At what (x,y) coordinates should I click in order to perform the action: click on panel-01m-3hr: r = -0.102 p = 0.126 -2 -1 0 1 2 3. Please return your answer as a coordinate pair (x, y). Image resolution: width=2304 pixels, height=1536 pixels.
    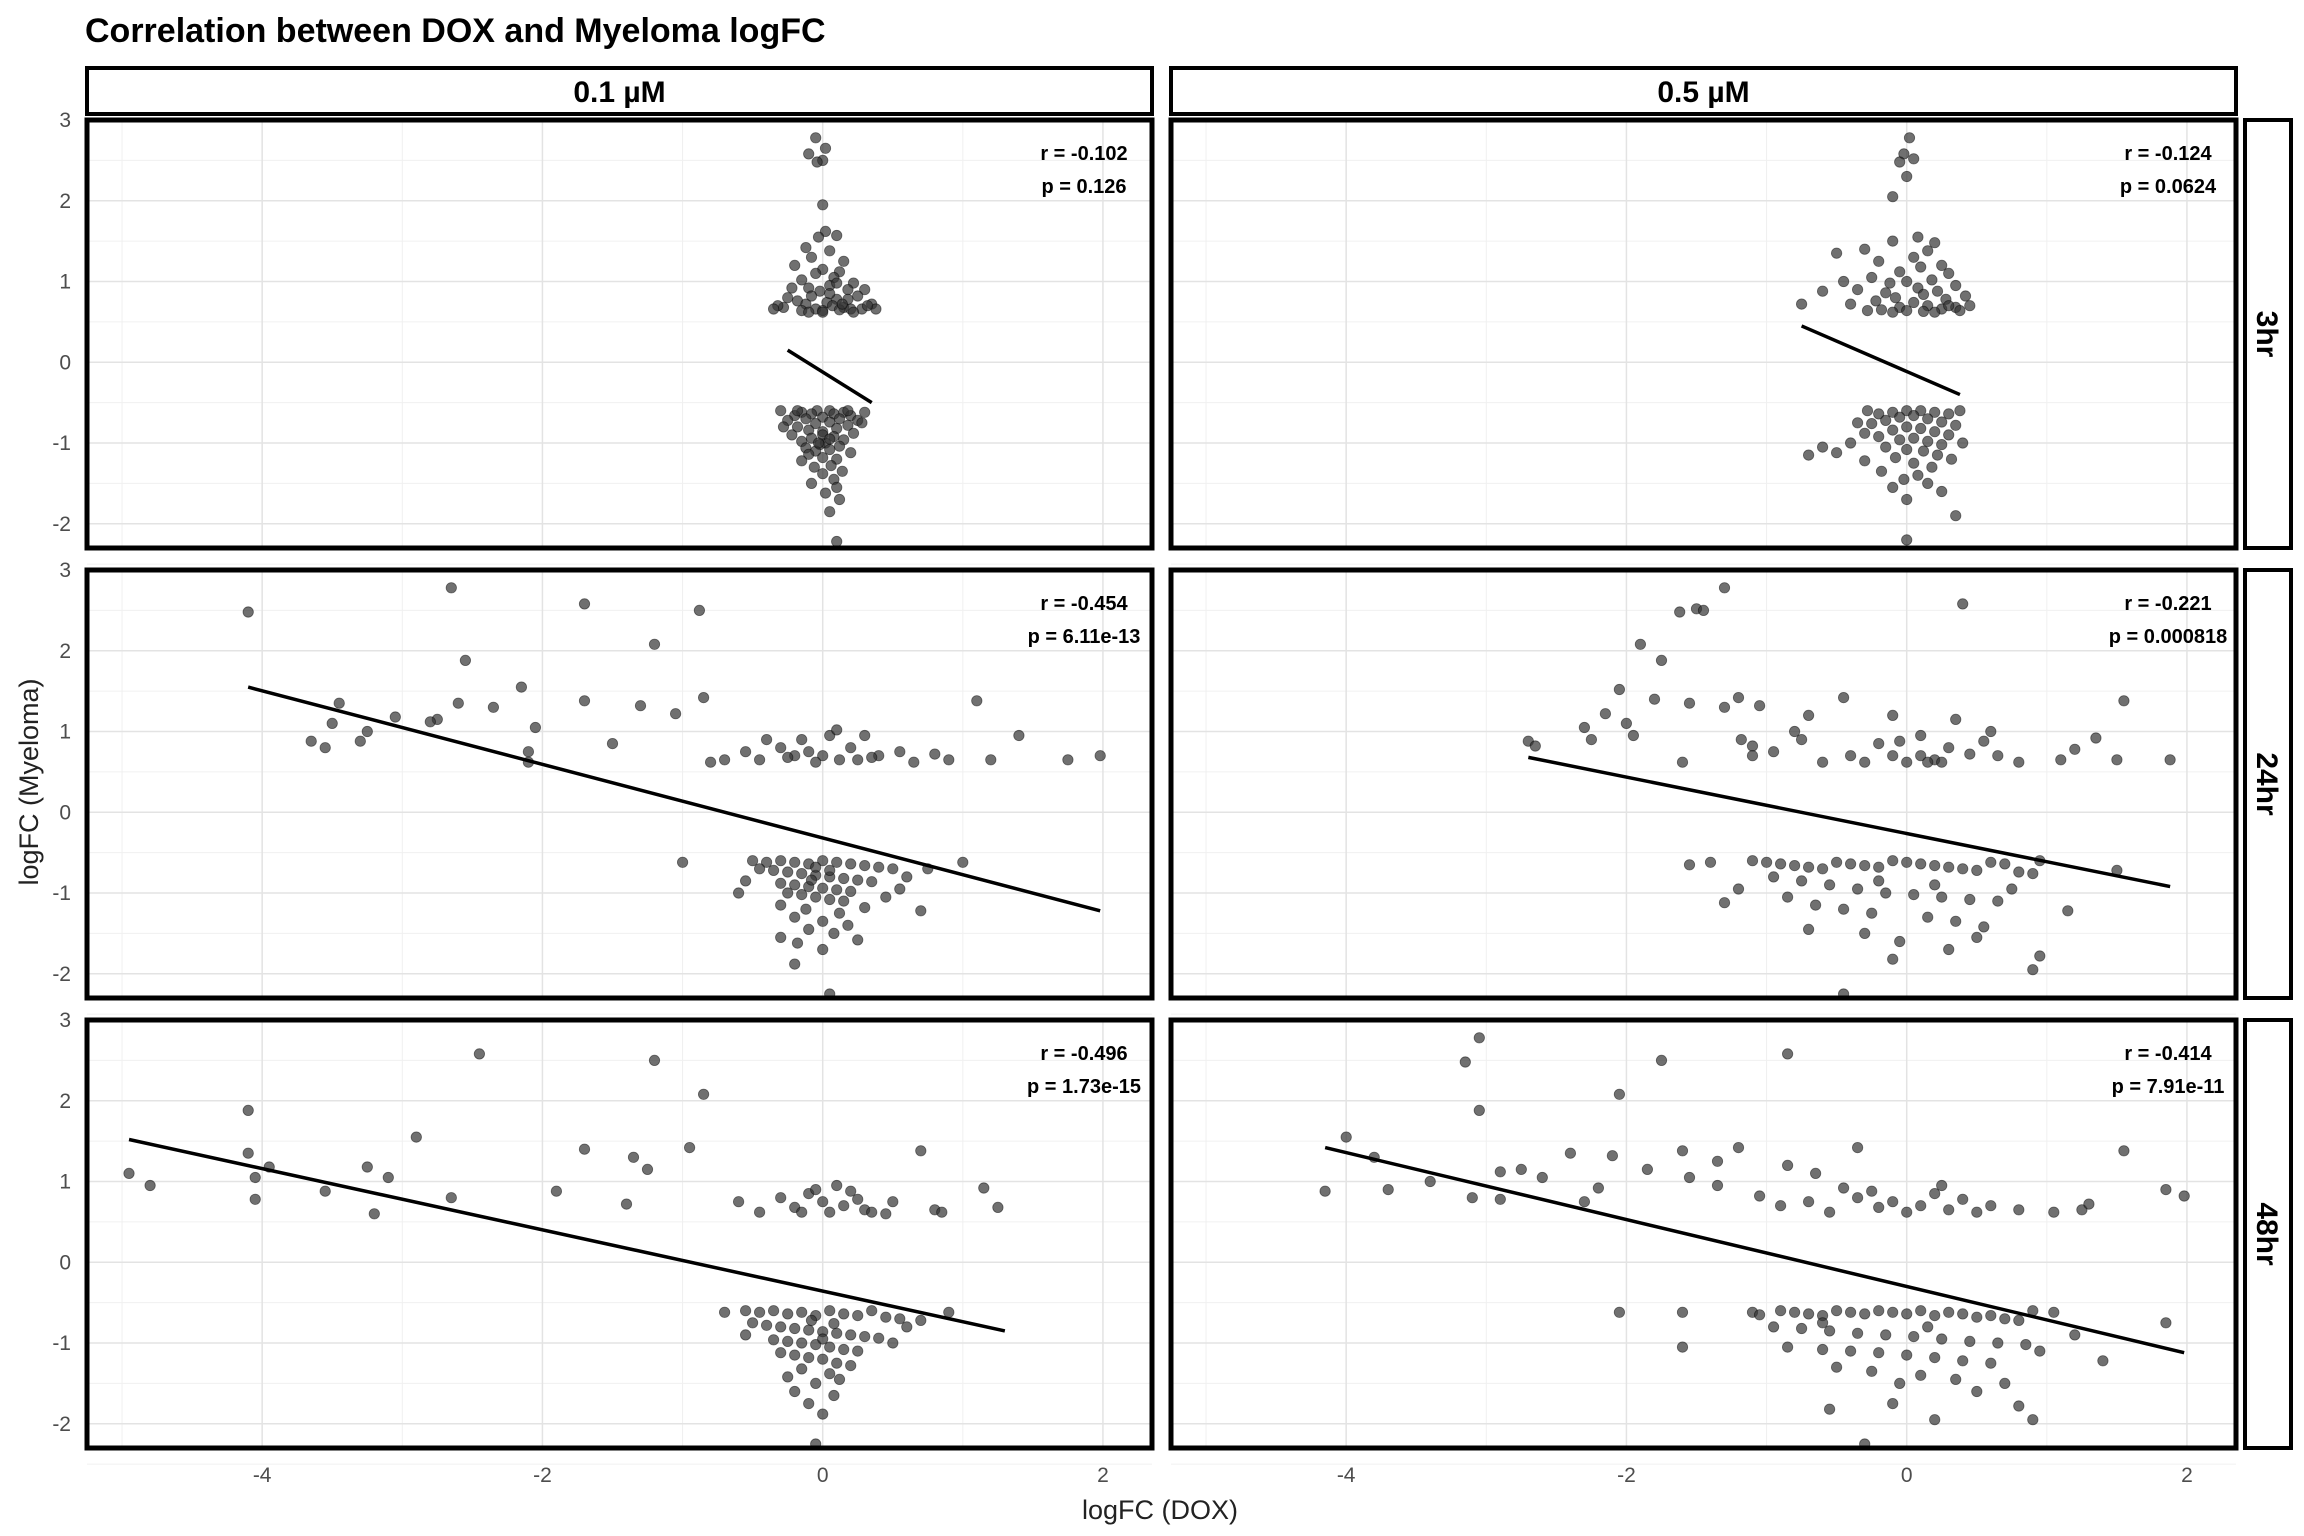
    Looking at the image, I should click on (603, 337).